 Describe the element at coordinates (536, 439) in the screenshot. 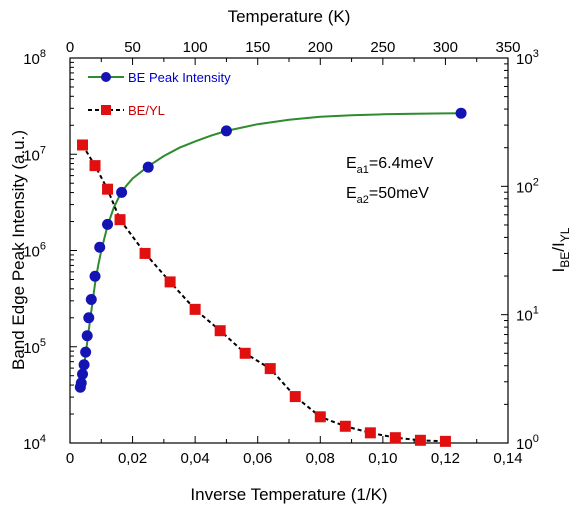

I see `y-right-tick-exponent: 0` at that location.